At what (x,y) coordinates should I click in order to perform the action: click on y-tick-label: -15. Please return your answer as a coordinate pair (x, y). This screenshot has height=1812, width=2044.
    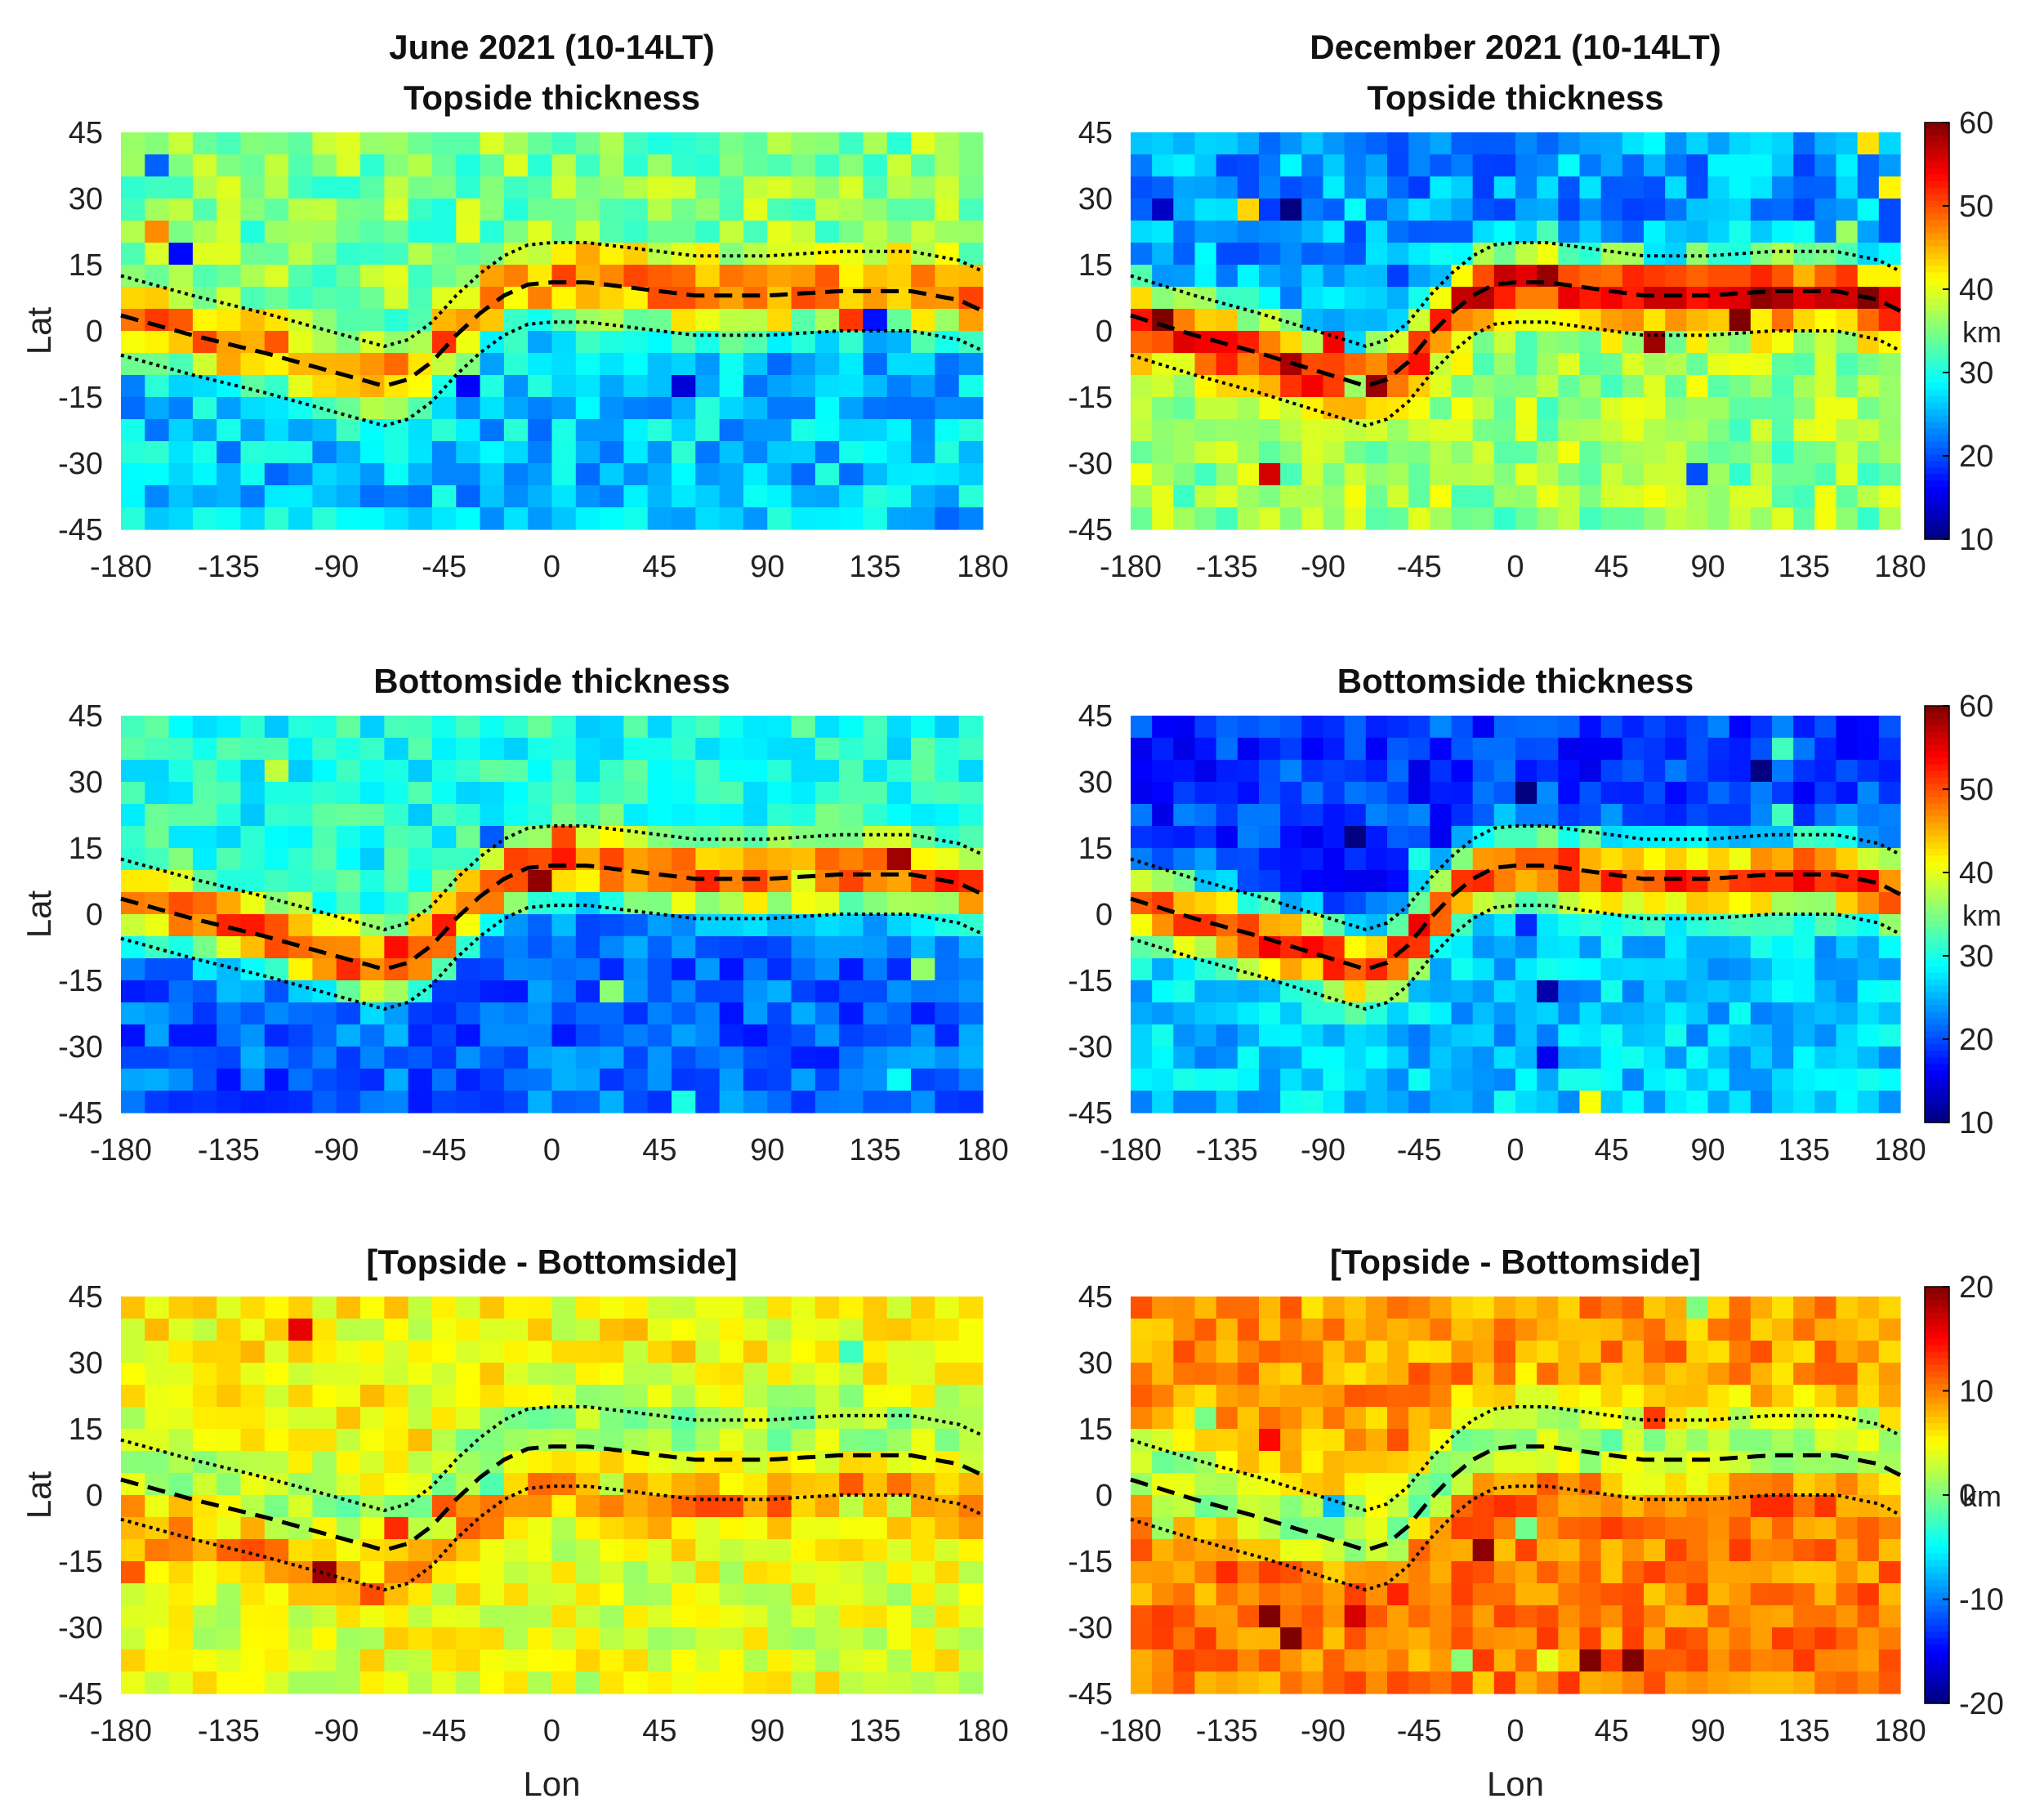
    Looking at the image, I should click on (1090, 398).